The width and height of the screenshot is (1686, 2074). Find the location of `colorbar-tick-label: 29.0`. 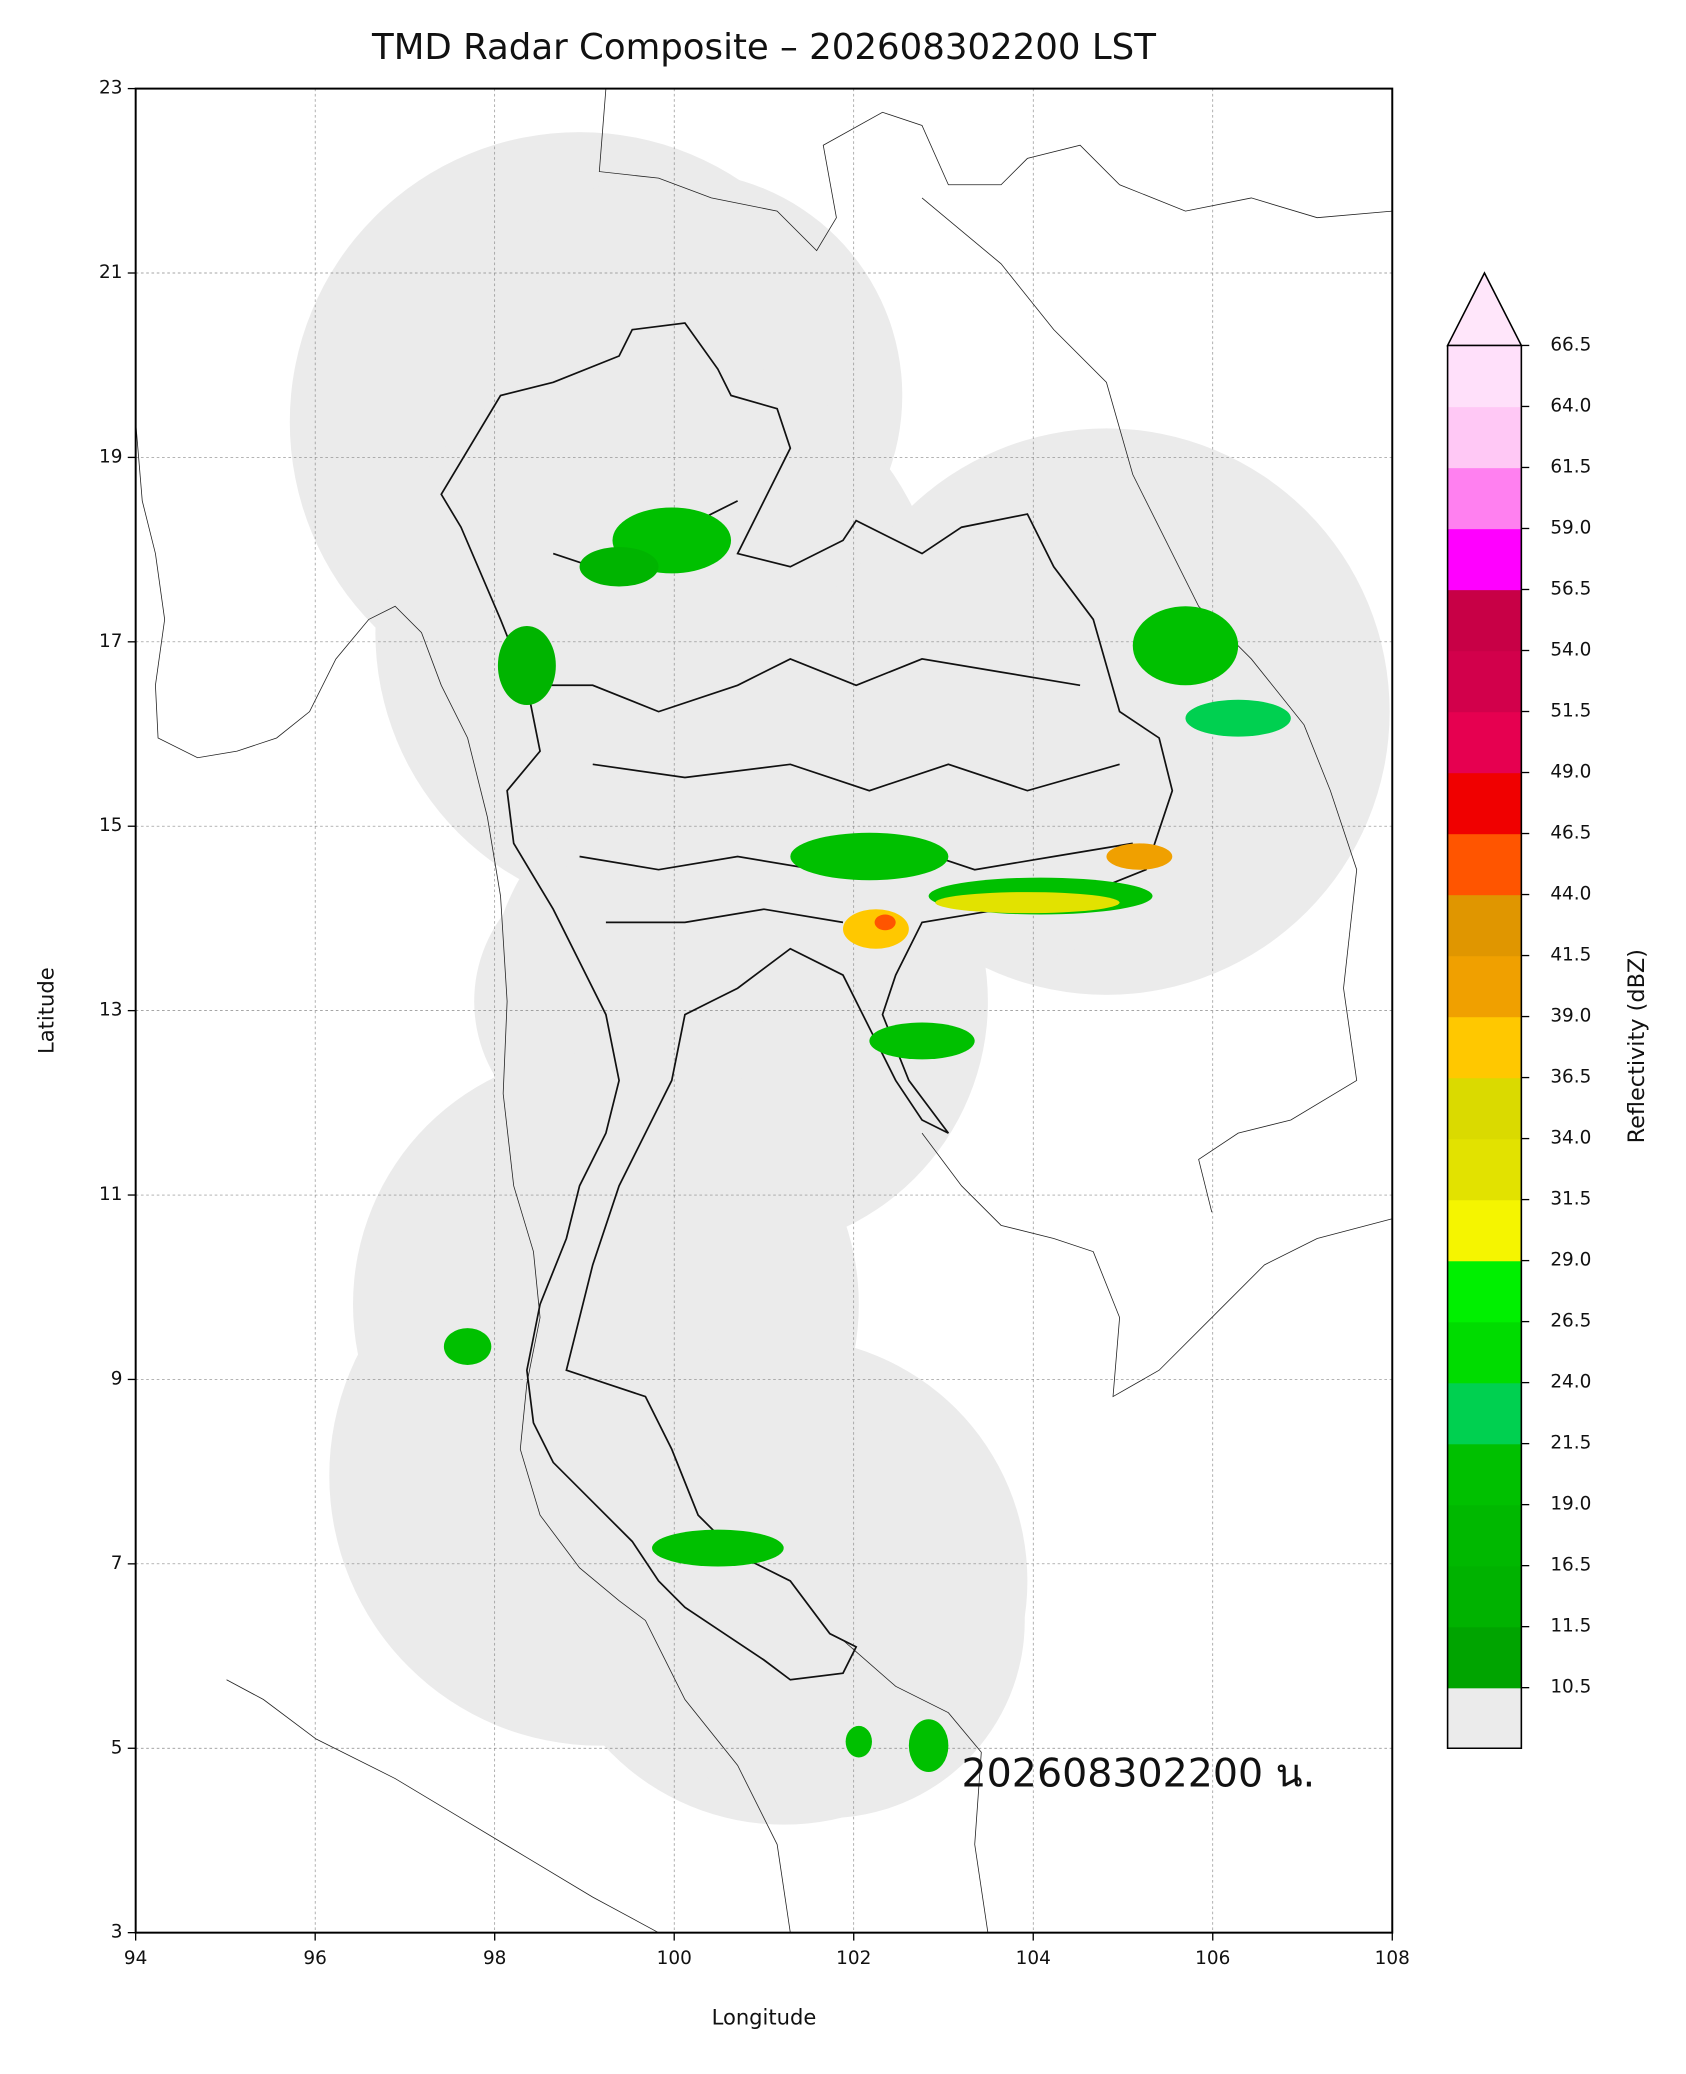

colorbar-tick-label: 29.0 is located at coordinates (1570, 1260).